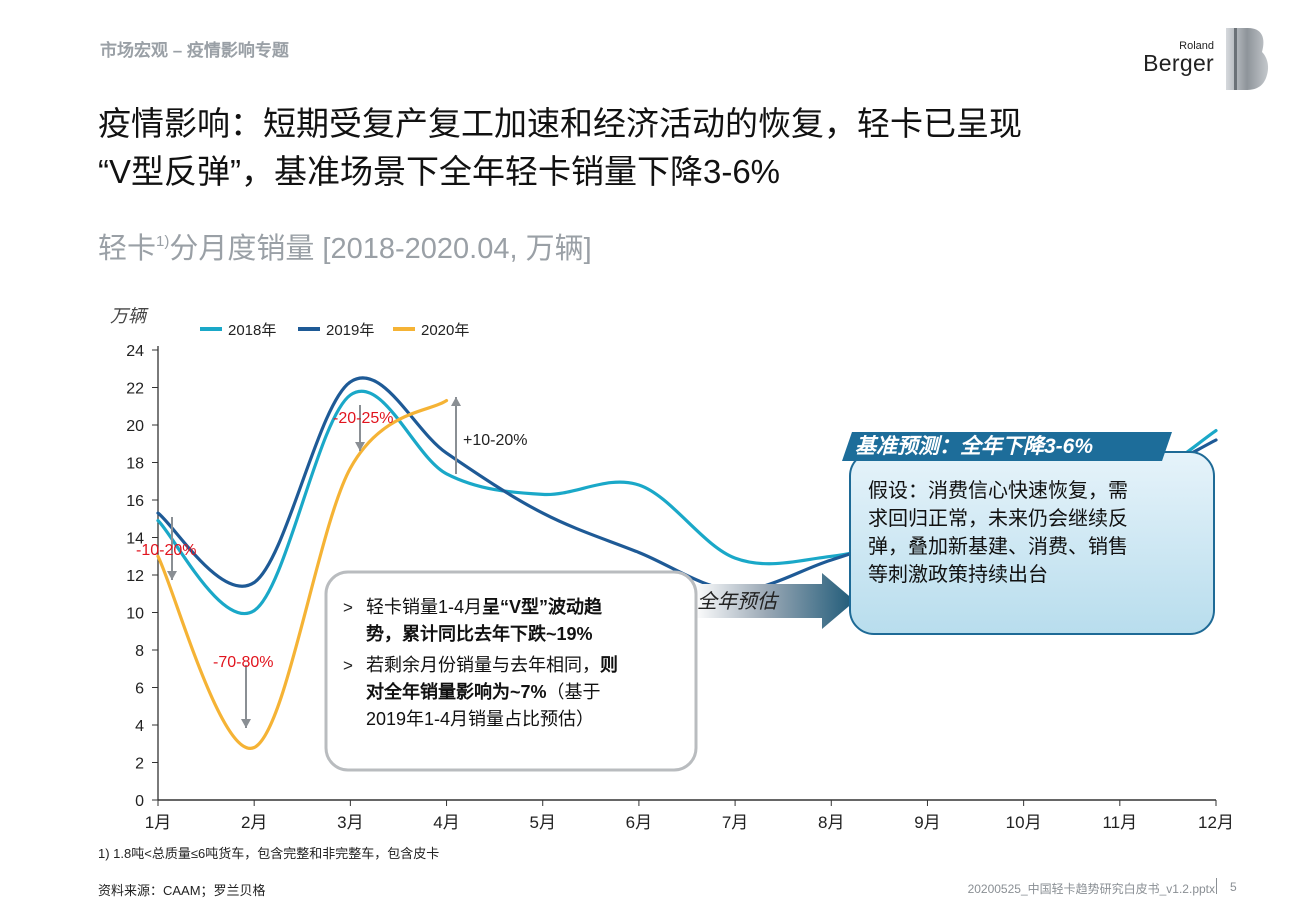 Image resolution: width=1300 pixels, height=900 pixels. What do you see at coordinates (1119, 822) in the screenshot?
I see `x-tick-label: 11月` at bounding box center [1119, 822].